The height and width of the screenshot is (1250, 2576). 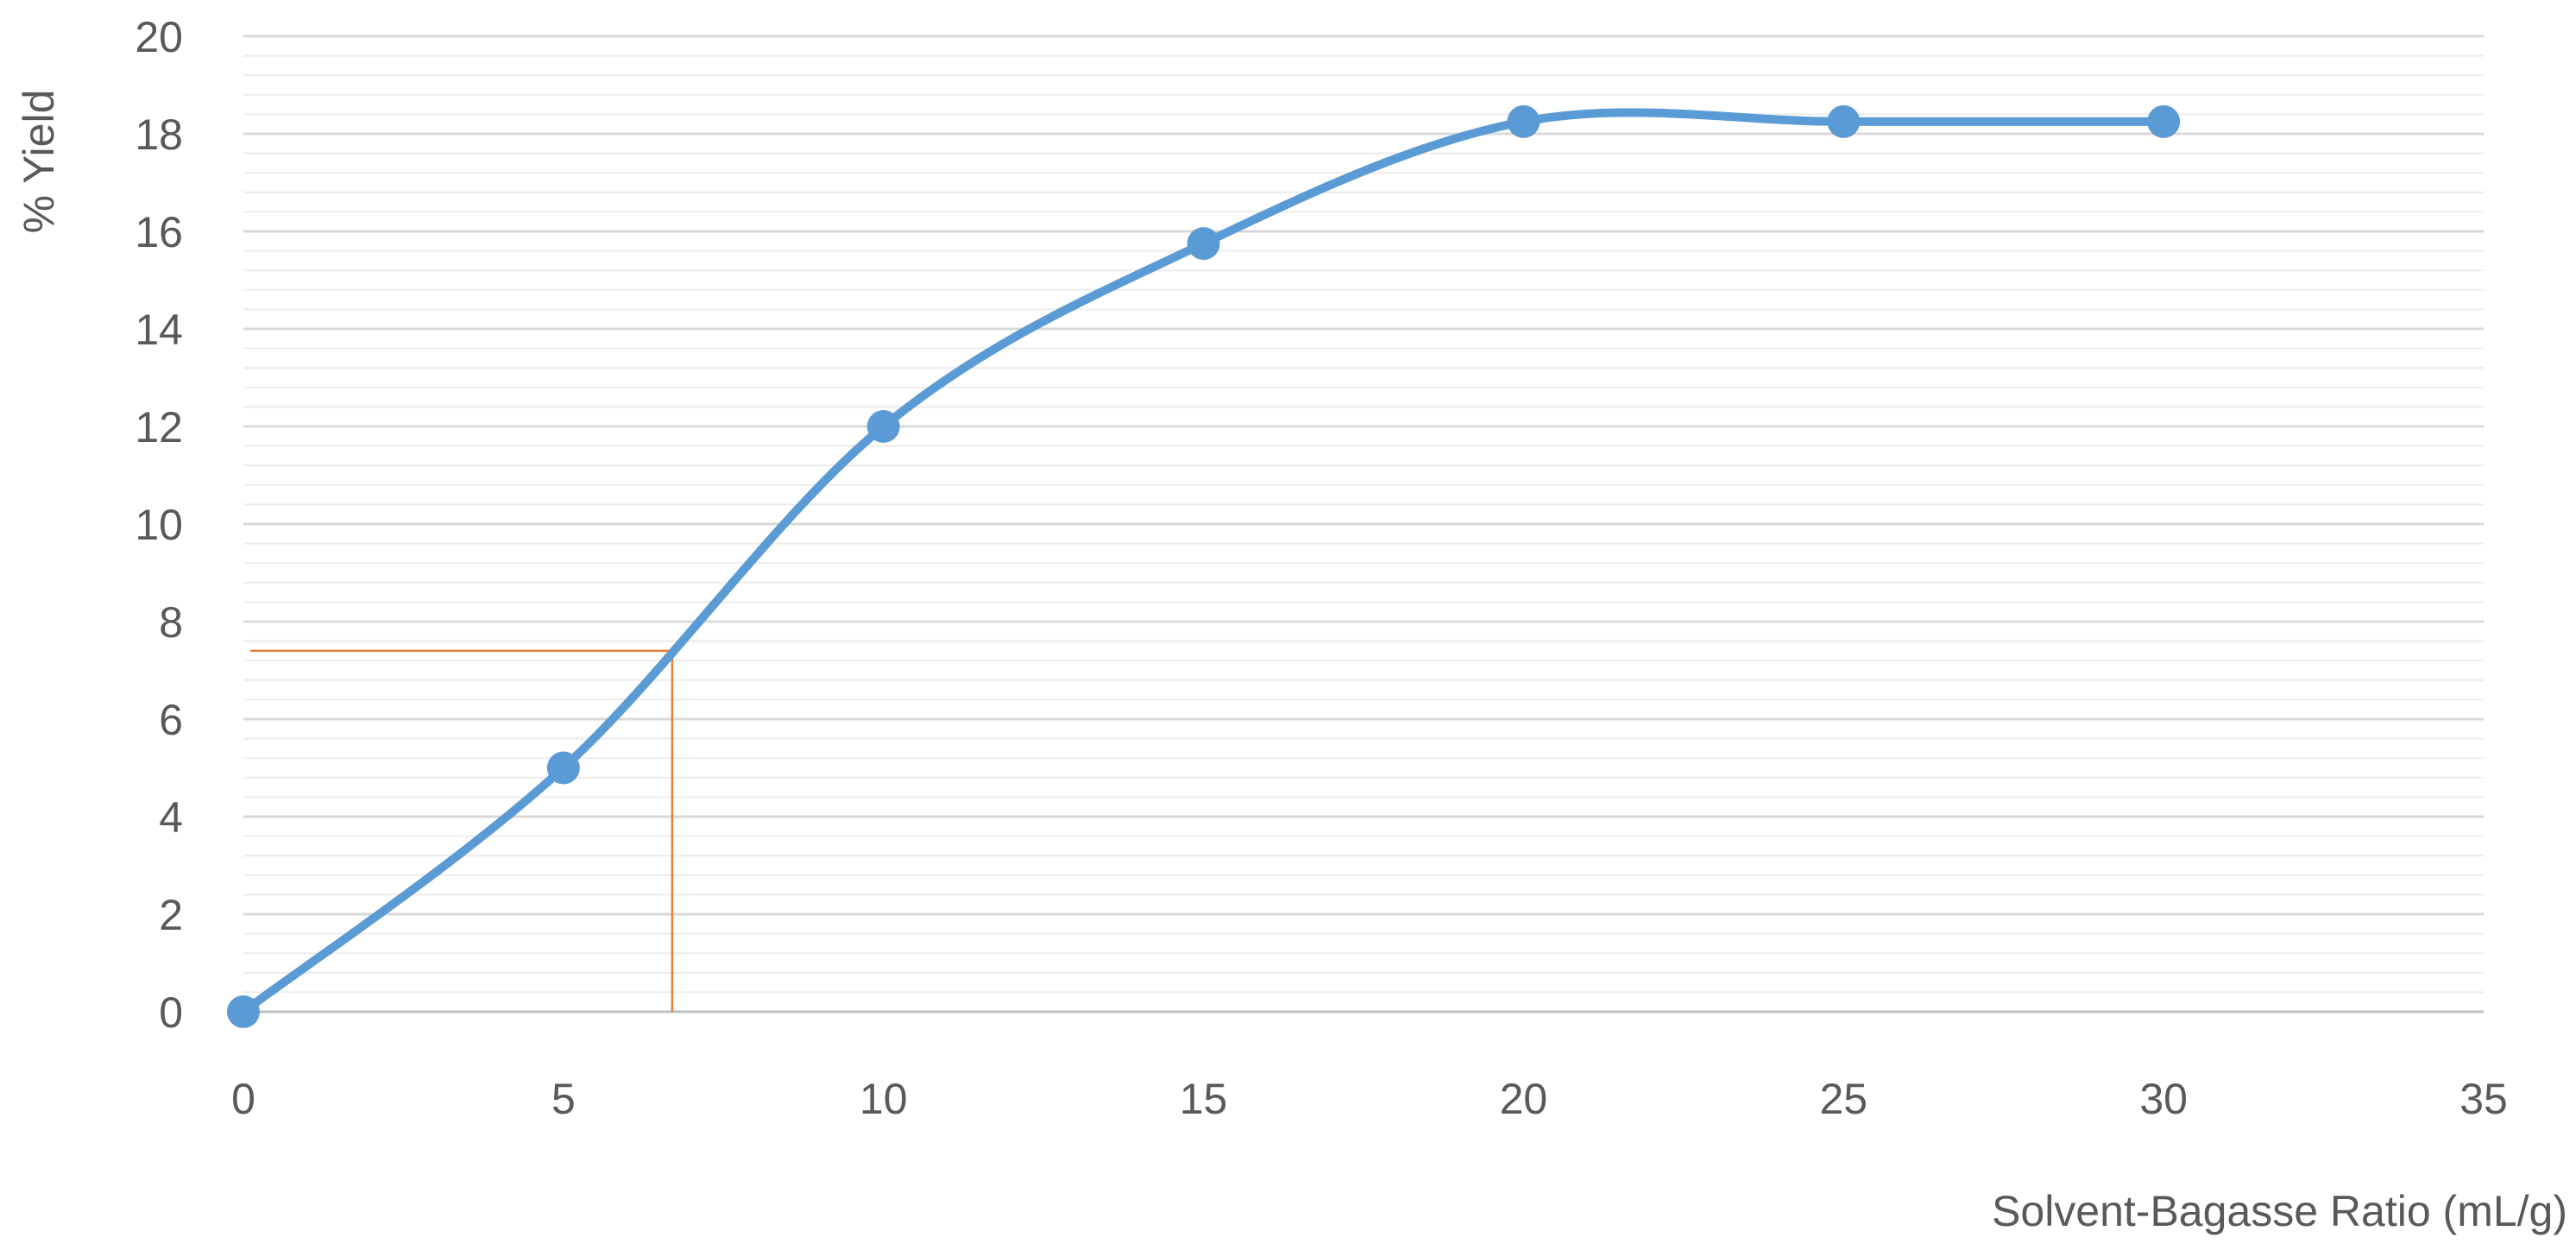 What do you see at coordinates (2280, 1211) in the screenshot?
I see `x-axis-title: Solvent-Bagasse Ratio (mL/g)` at bounding box center [2280, 1211].